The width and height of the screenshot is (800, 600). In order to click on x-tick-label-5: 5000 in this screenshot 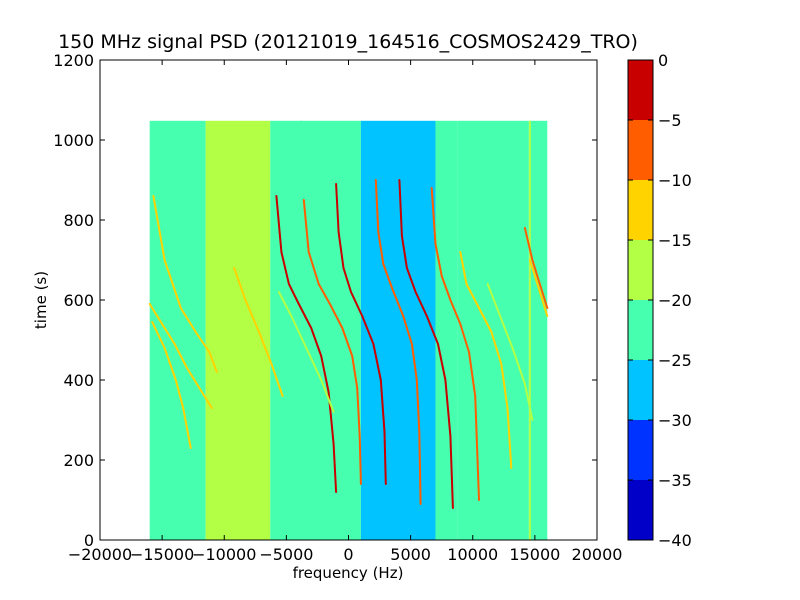, I will do `click(410, 554)`.